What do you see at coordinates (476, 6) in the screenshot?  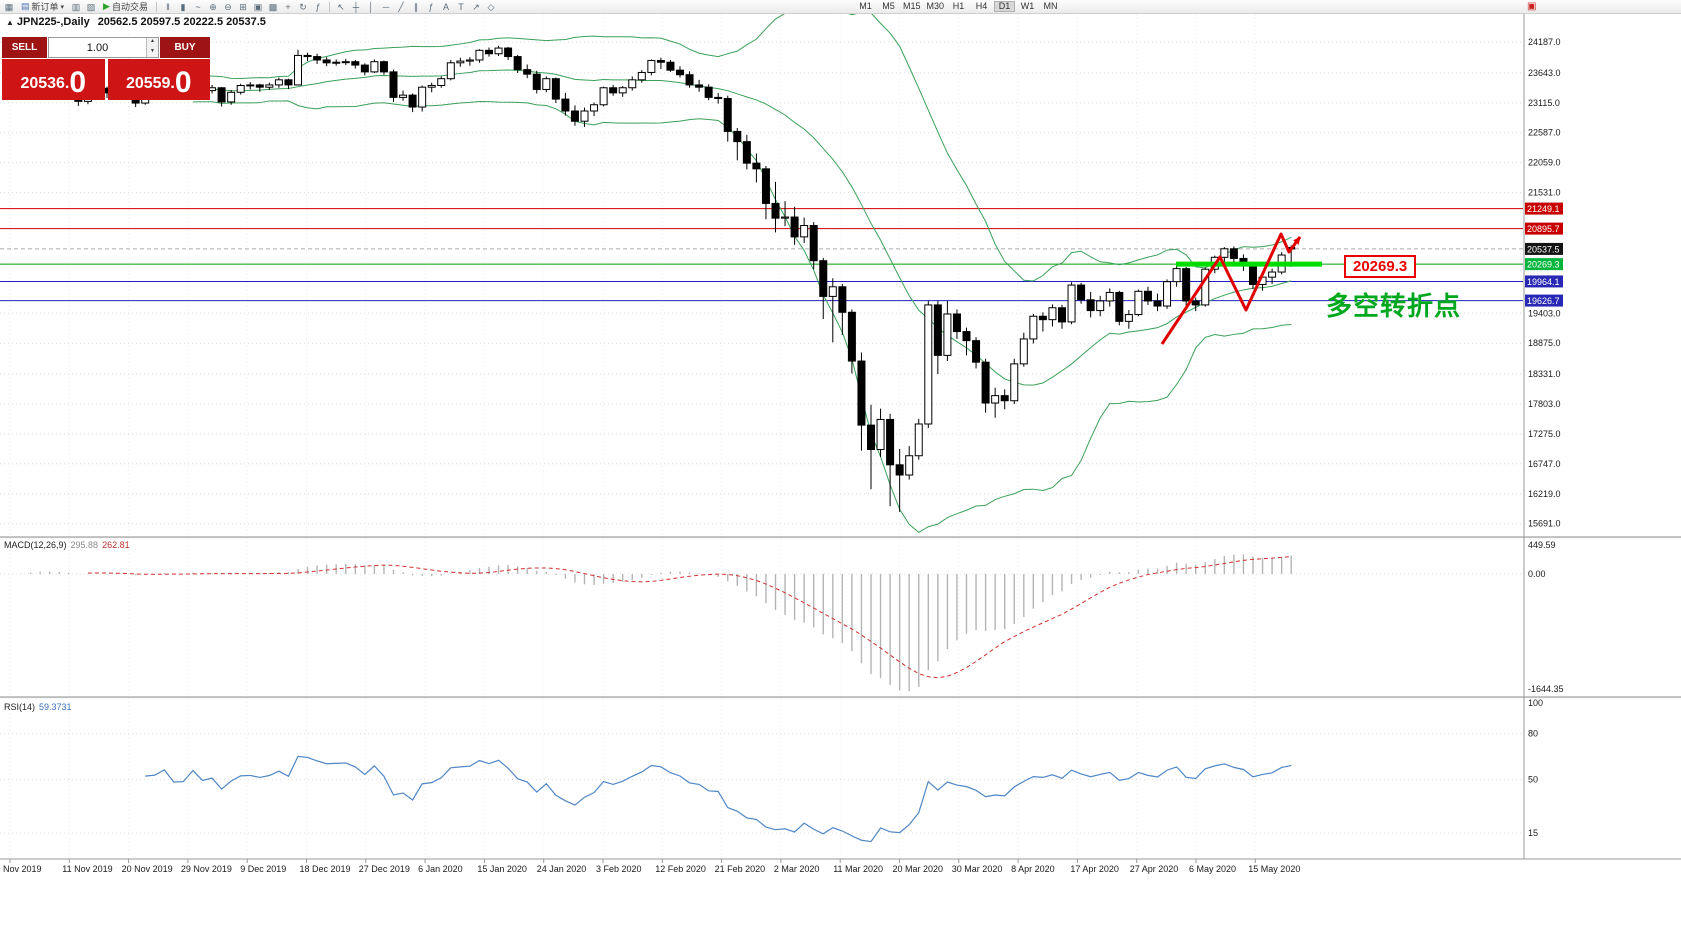 I see `arrow-icon: ↗` at bounding box center [476, 6].